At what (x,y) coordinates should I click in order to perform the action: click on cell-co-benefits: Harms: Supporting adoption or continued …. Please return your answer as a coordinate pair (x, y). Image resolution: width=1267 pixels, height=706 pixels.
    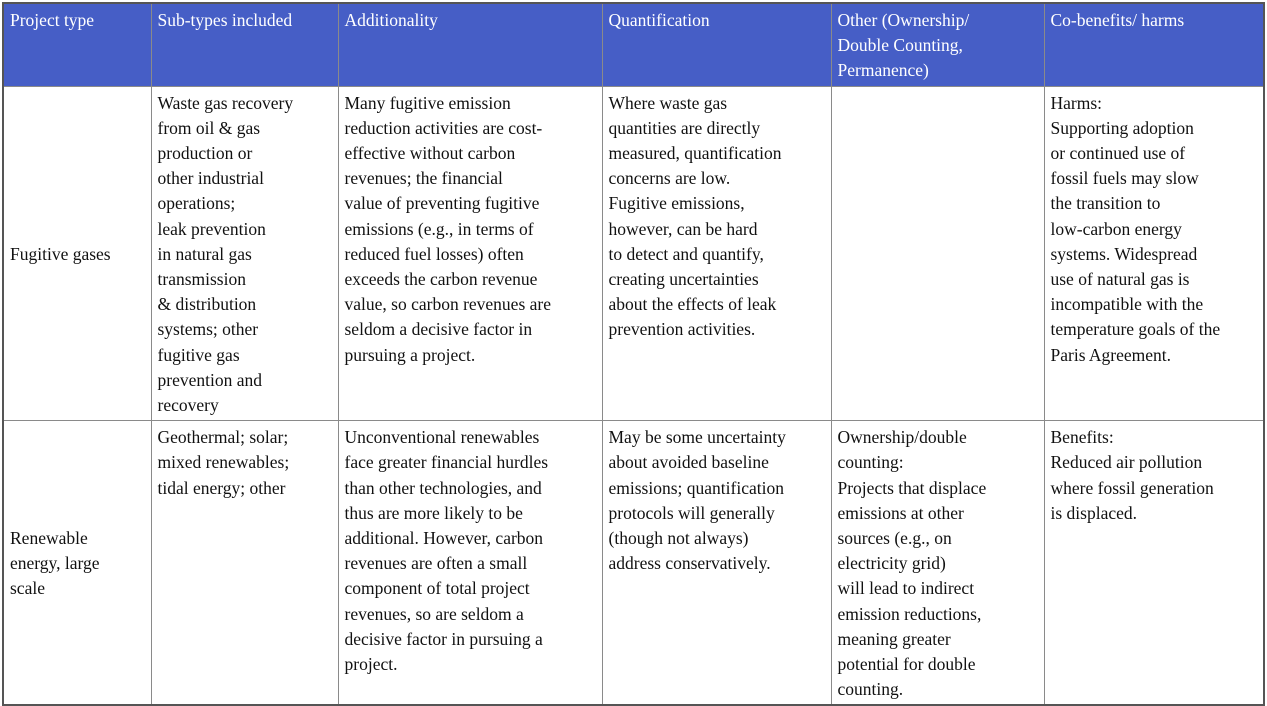
    Looking at the image, I should click on (1154, 253).